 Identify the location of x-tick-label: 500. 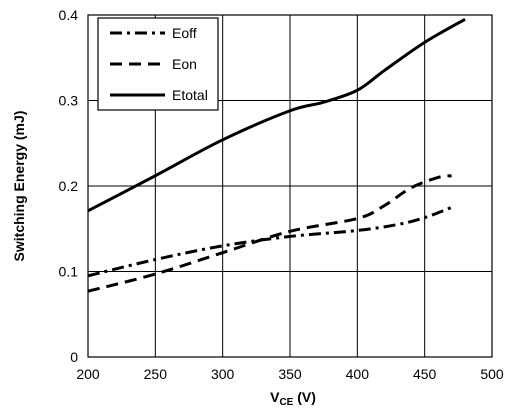
(492, 374).